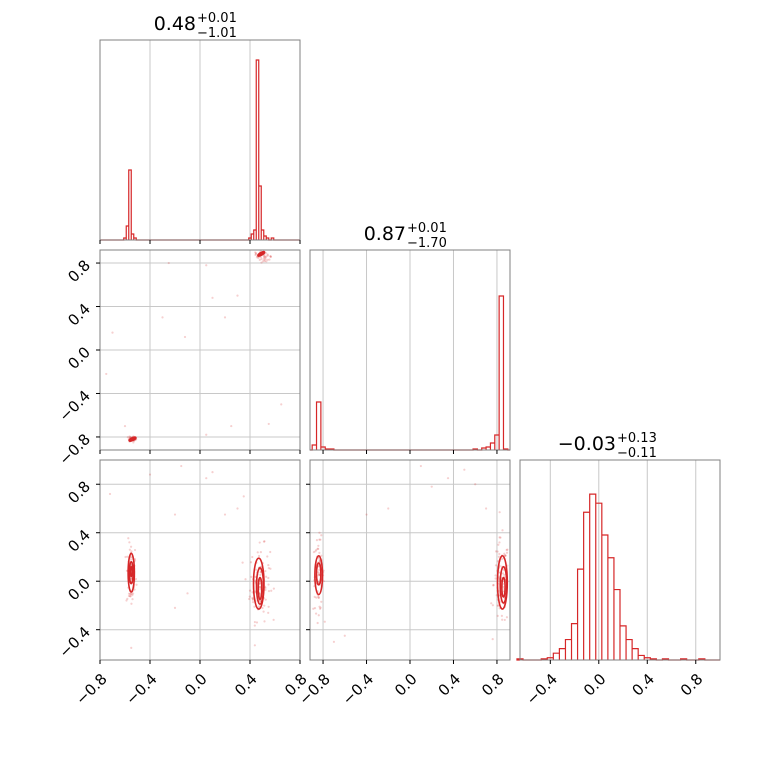 The height and width of the screenshot is (760, 760). I want to click on title-value: −0.03, so click(587, 444).